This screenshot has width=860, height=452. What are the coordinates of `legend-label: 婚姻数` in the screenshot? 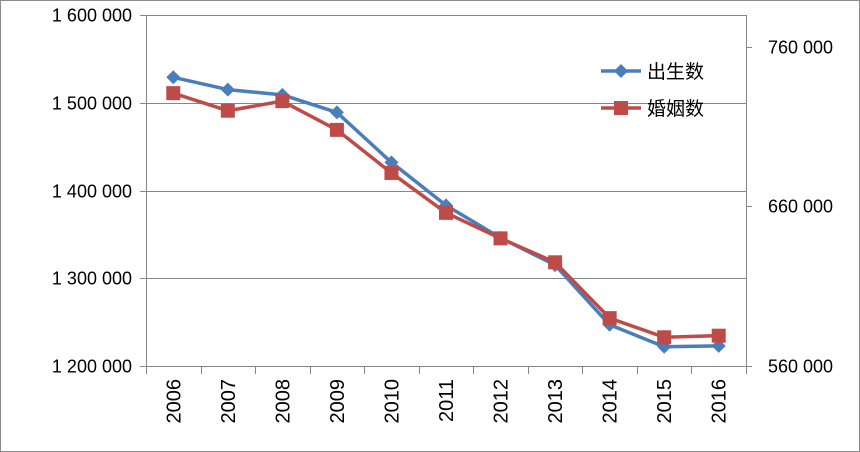 It's located at (675, 109).